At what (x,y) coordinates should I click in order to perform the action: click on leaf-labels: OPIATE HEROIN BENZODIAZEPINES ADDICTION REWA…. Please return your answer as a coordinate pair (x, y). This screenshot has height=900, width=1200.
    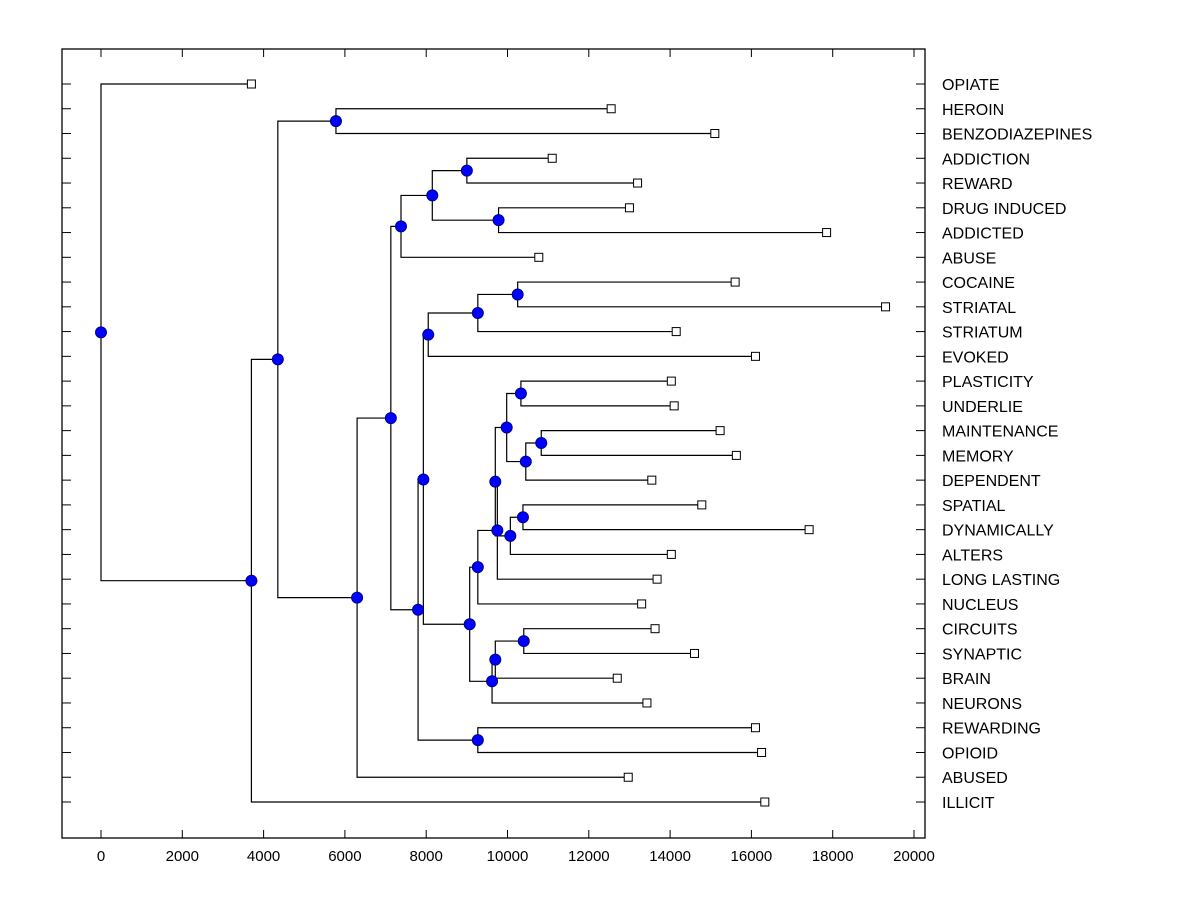
    Looking at the image, I should click on (1017, 444).